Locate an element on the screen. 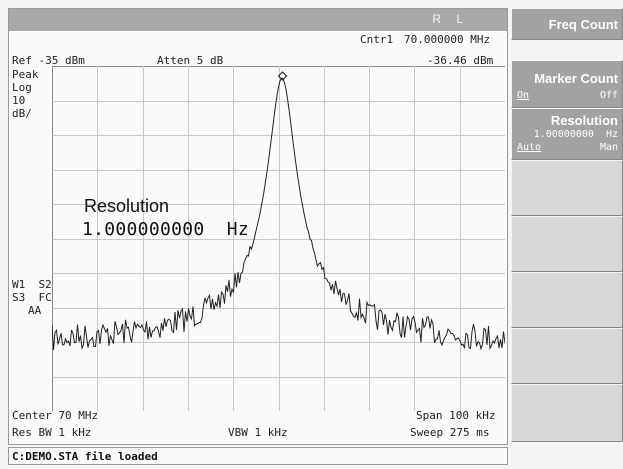 Image resolution: width=623 pixels, height=469 pixels. softkey-marker-count: Marker Count On Off is located at coordinates (567, 84).